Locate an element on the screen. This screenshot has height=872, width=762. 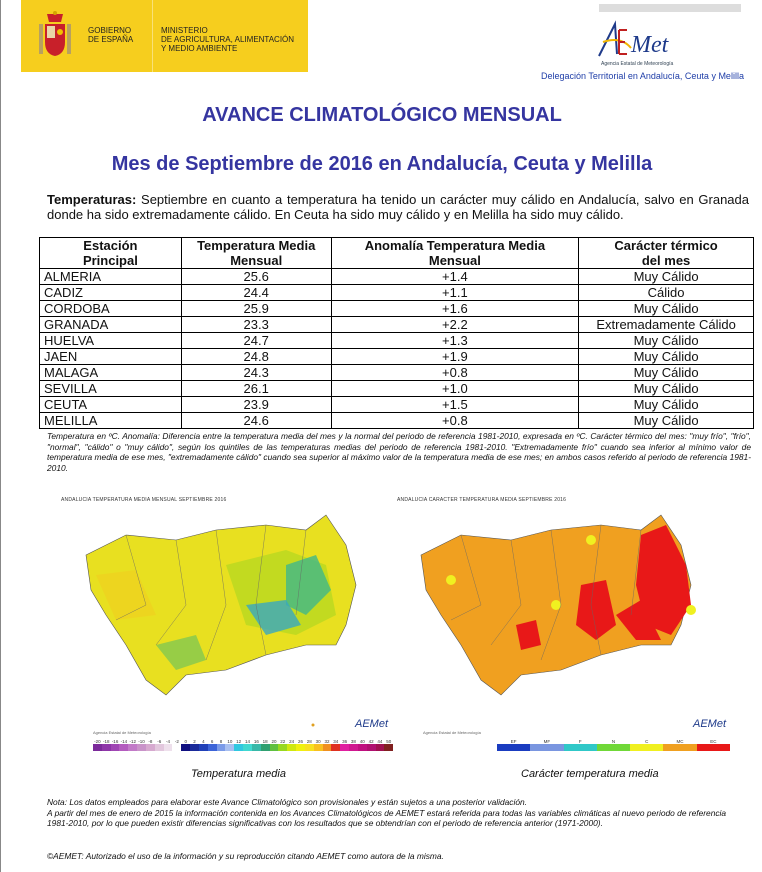
legend-label: 18 is located at coordinates (265, 741).